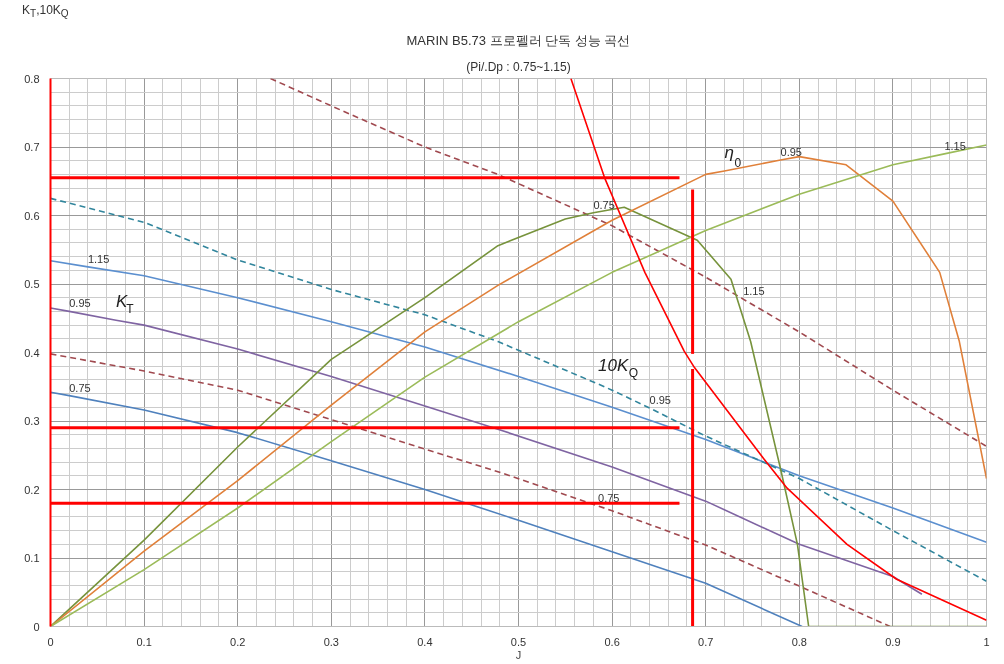  I want to click on y-tick-label: 0.8, so click(32, 78).